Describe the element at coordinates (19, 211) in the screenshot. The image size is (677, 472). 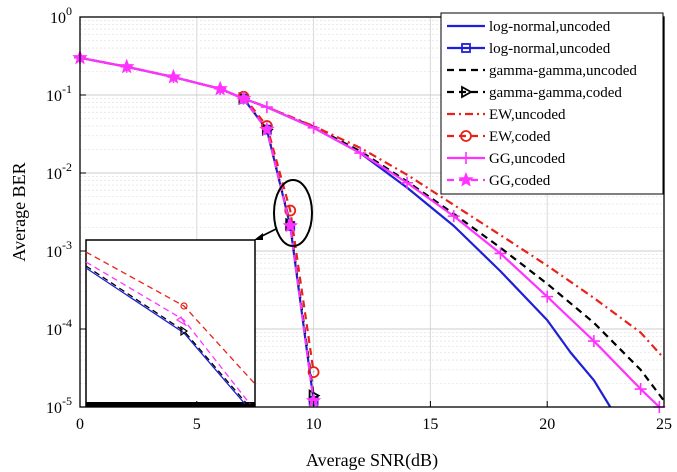
I see `y-axis-label: Average BER` at that location.